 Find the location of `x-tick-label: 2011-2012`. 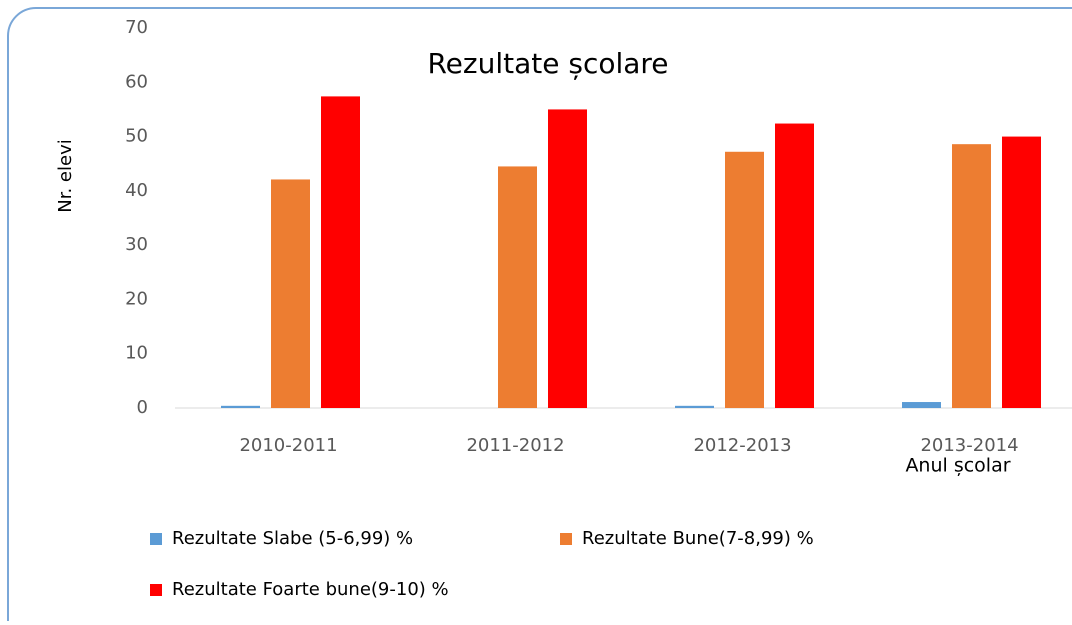

x-tick-label: 2011-2012 is located at coordinates (515, 445).